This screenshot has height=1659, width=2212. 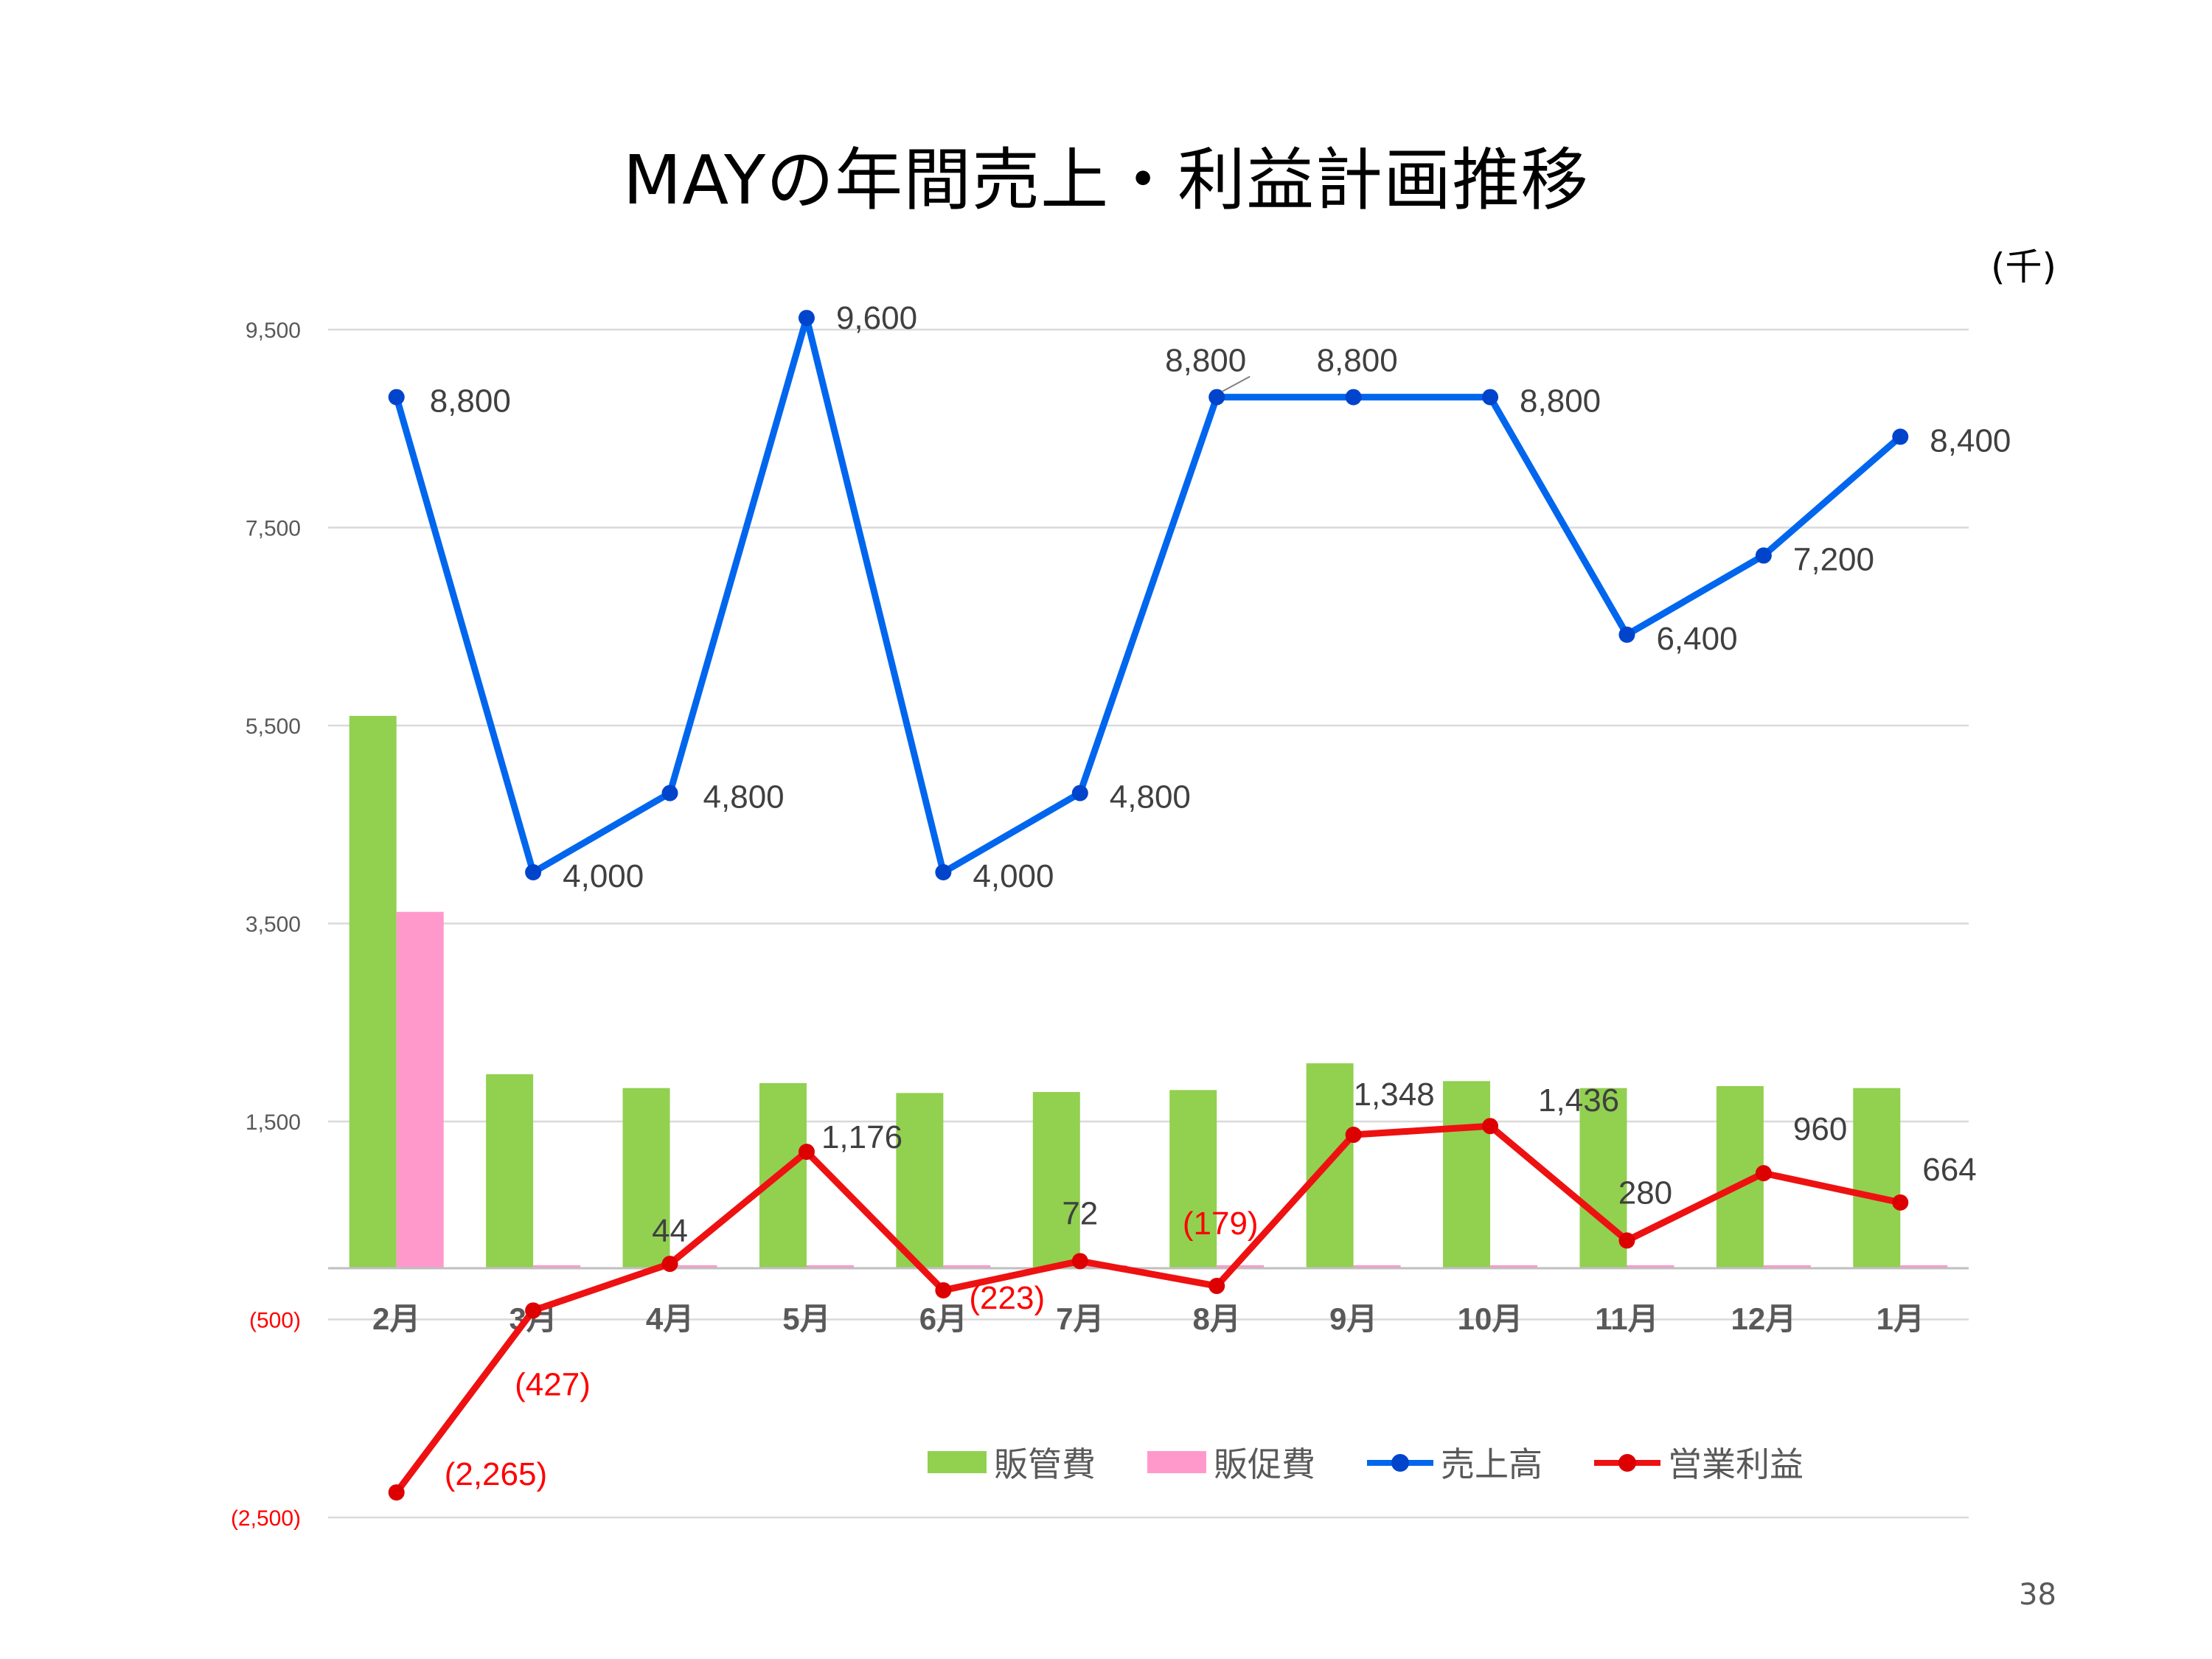 What do you see at coordinates (273, 726) in the screenshot?
I see `y-tick-label: 5,500` at bounding box center [273, 726].